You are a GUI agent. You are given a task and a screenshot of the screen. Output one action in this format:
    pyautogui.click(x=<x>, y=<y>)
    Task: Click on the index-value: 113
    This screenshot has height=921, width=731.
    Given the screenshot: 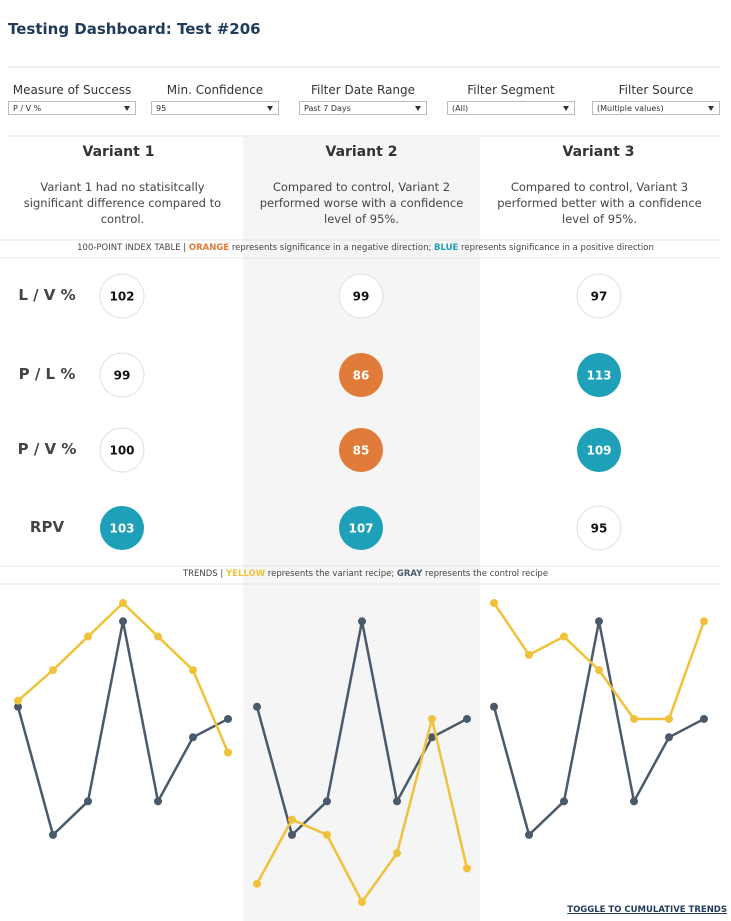 What is the action you would take?
    pyautogui.click(x=598, y=376)
    